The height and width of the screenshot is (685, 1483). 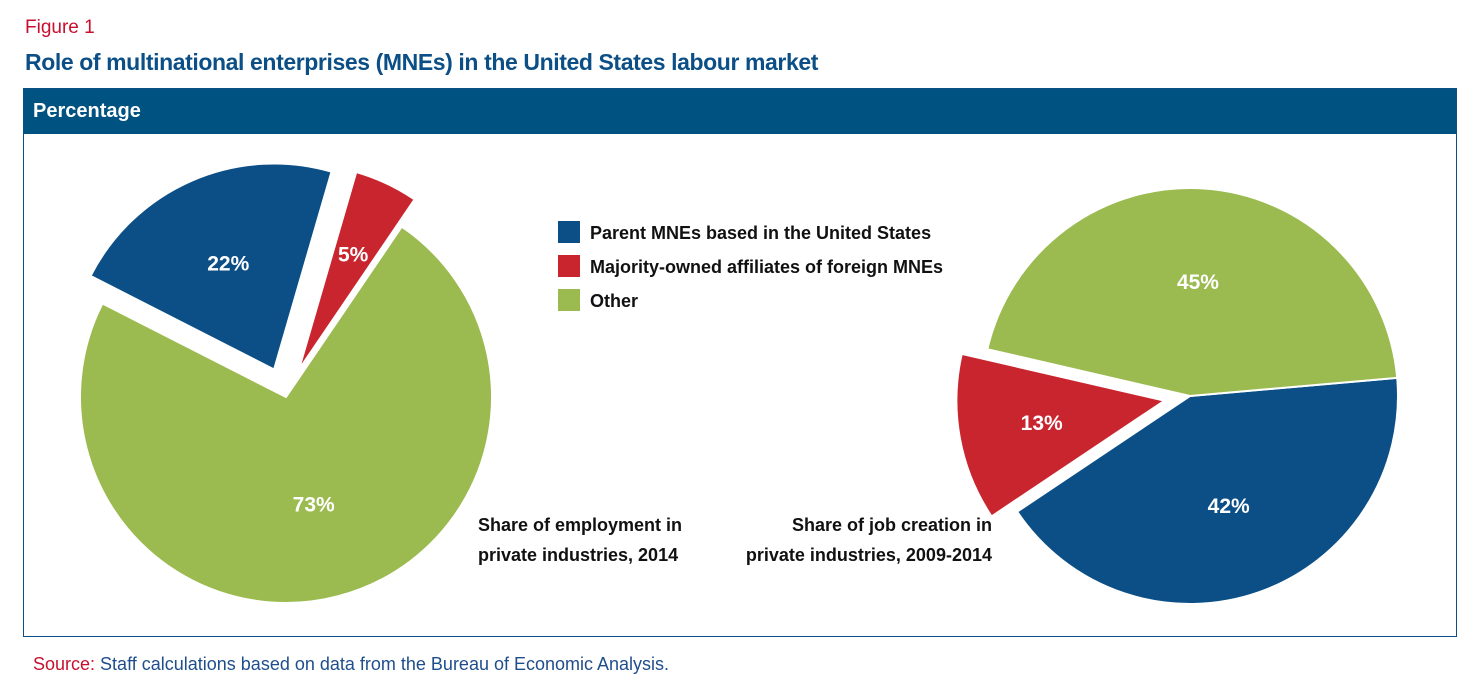 What do you see at coordinates (314, 505) in the screenshot?
I see `pie1-label-other: 73%` at bounding box center [314, 505].